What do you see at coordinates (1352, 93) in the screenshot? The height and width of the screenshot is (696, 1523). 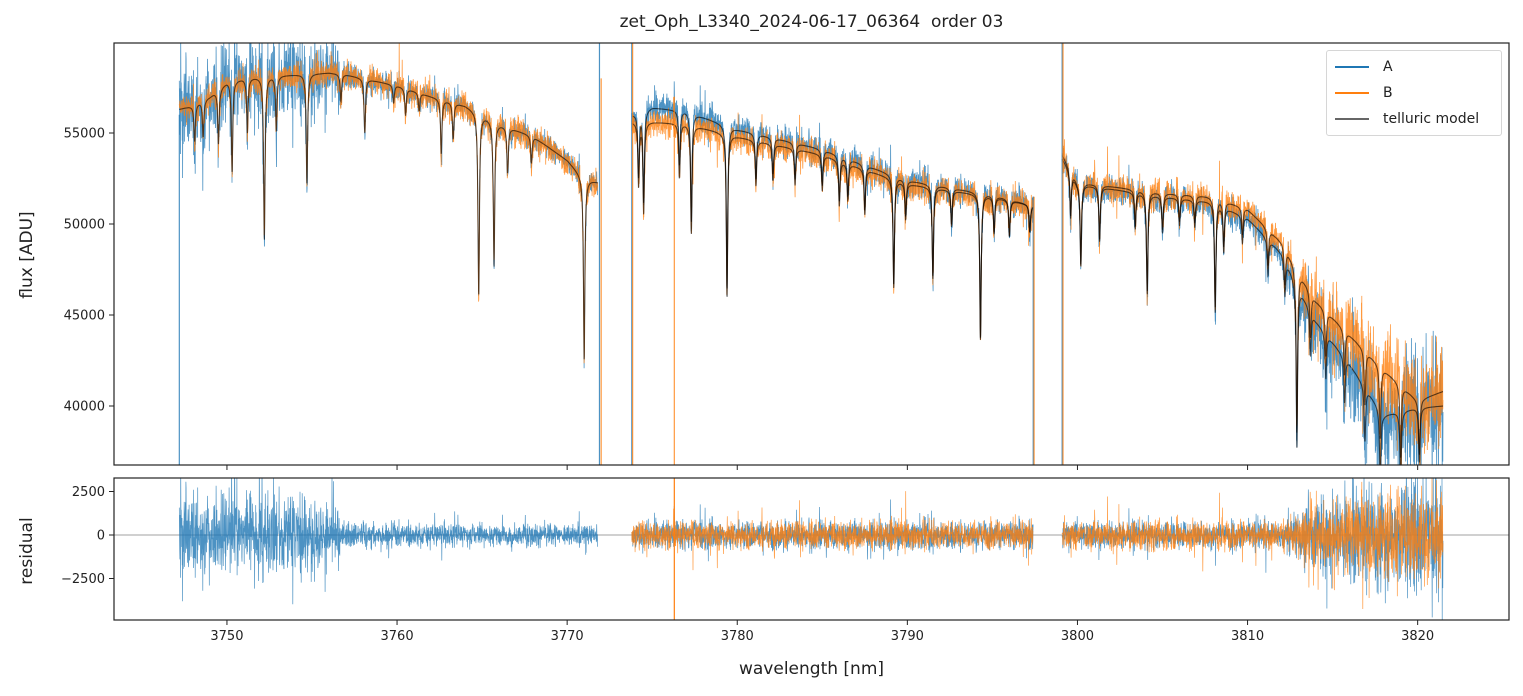 I see `legend-swatch-b` at bounding box center [1352, 93].